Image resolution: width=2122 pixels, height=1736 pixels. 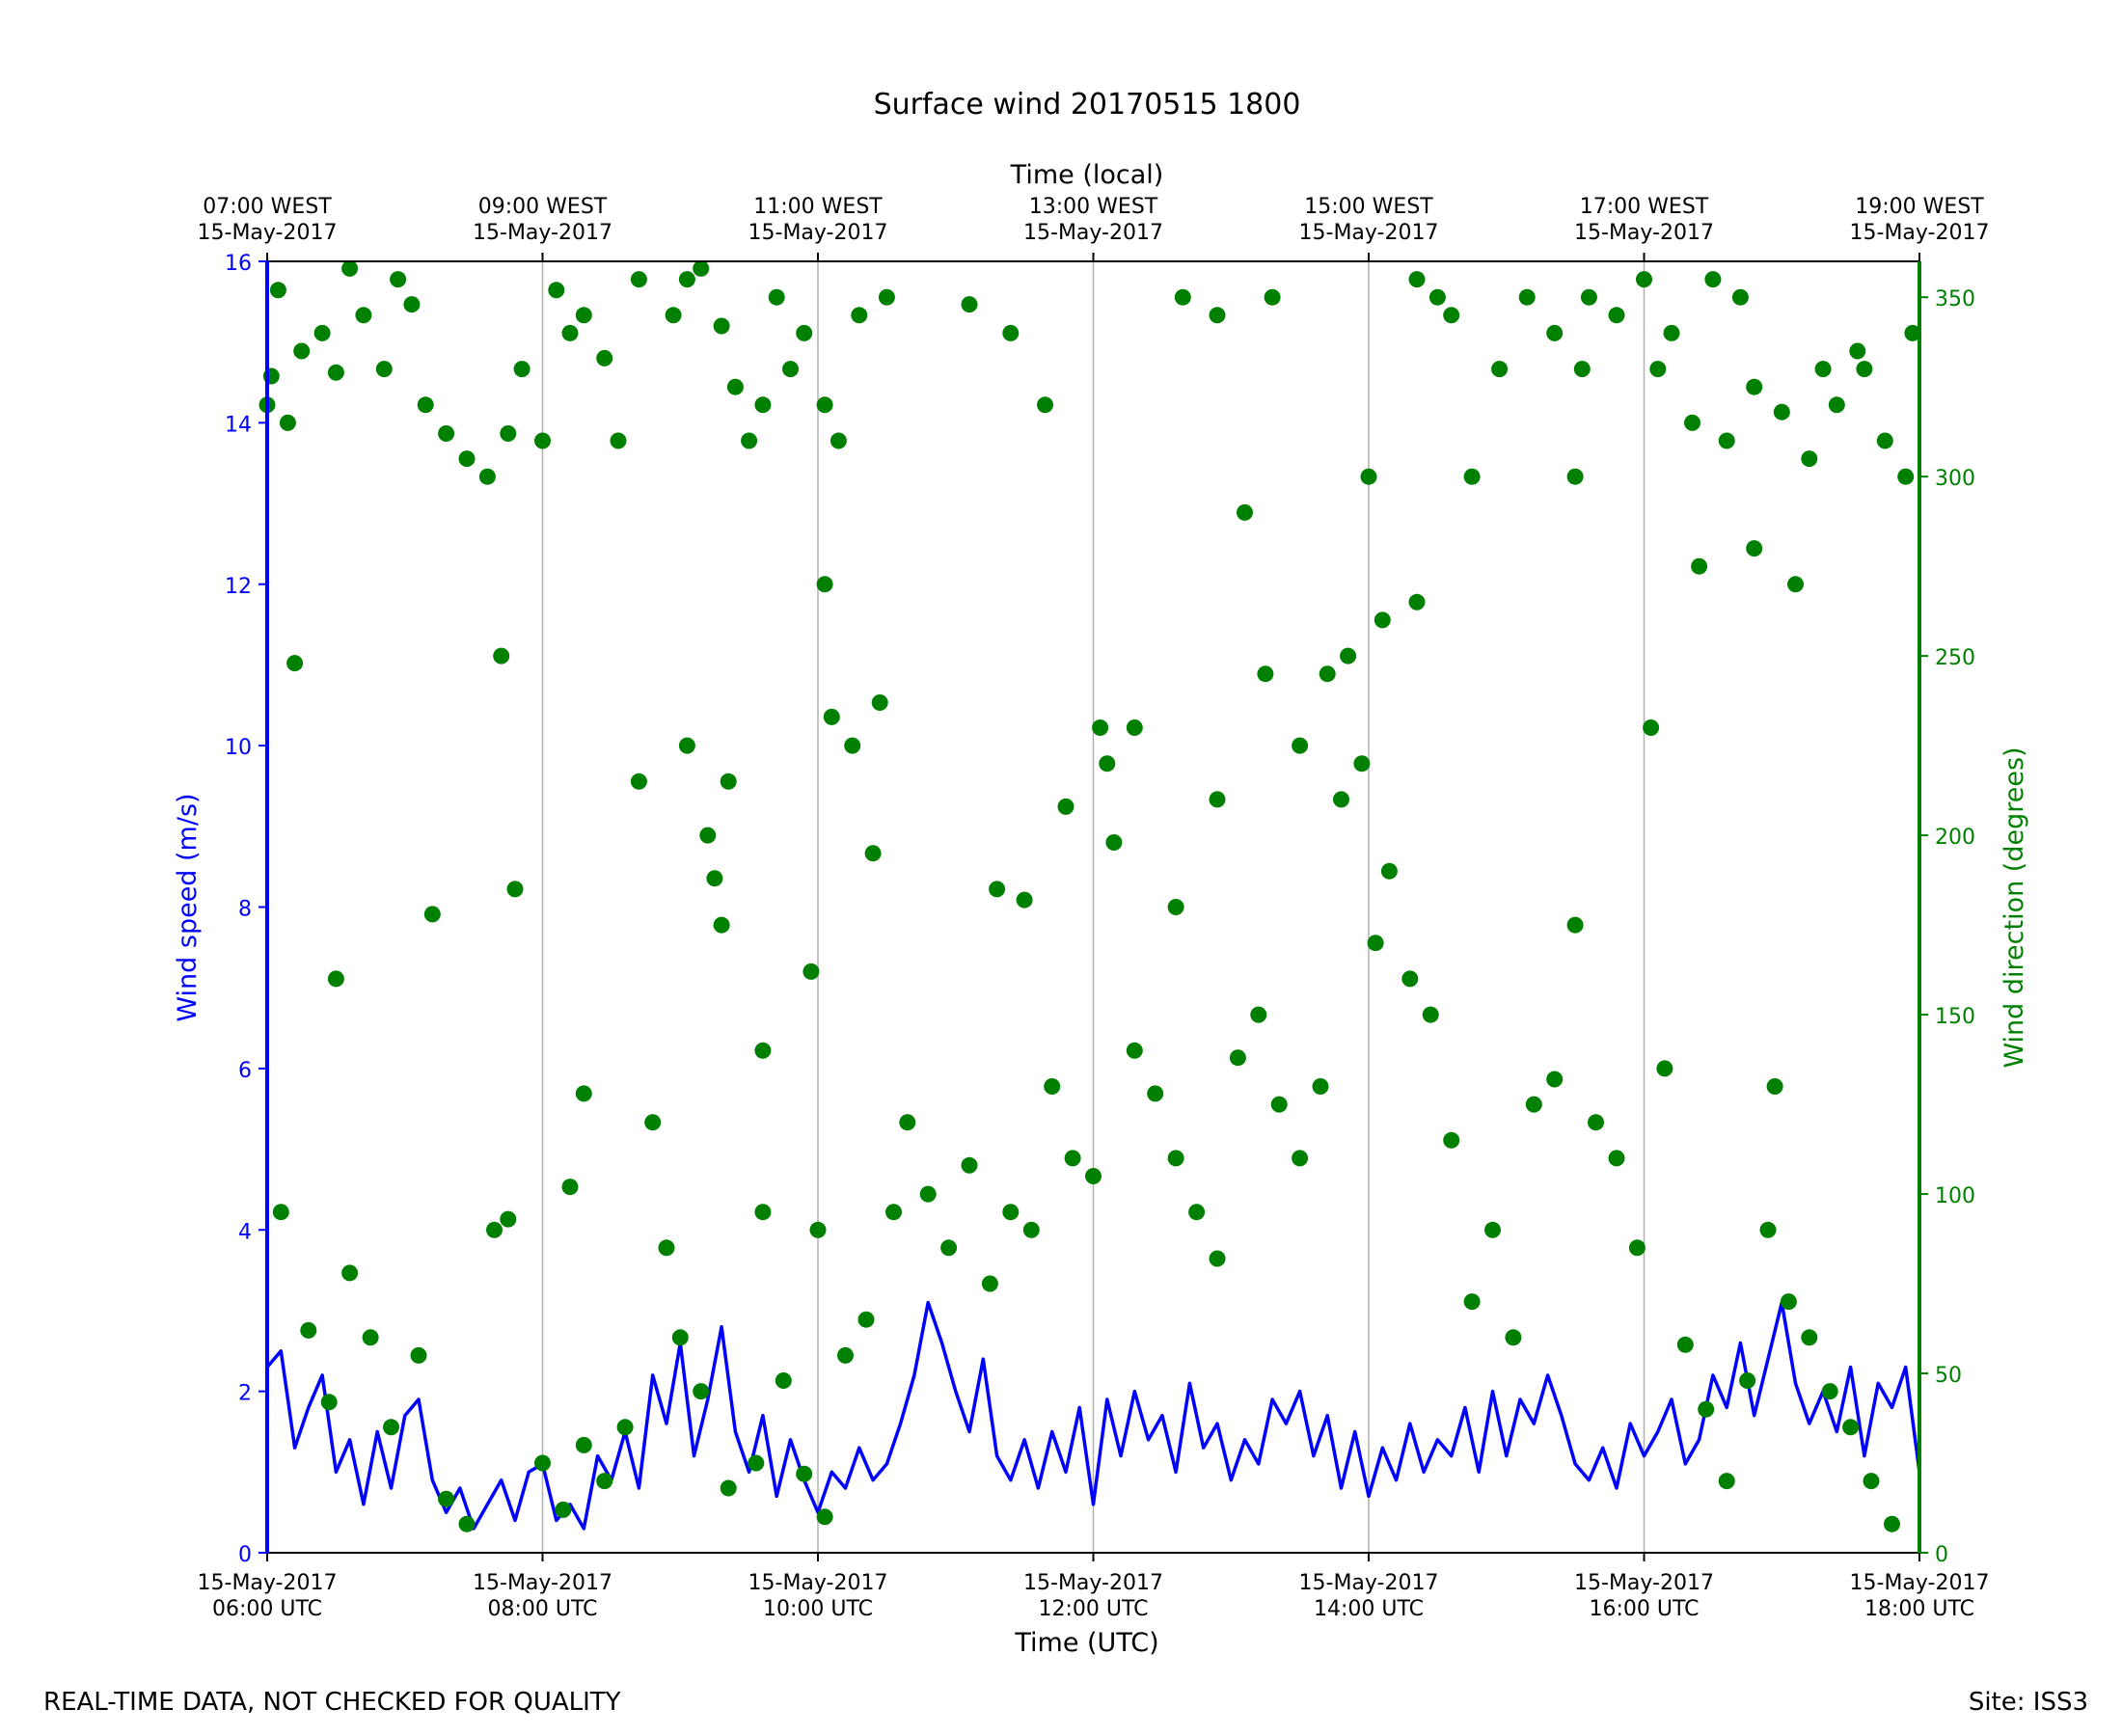 What do you see at coordinates (818, 1609) in the screenshot?
I see `x-tick-label-time: 10:00 UTC` at bounding box center [818, 1609].